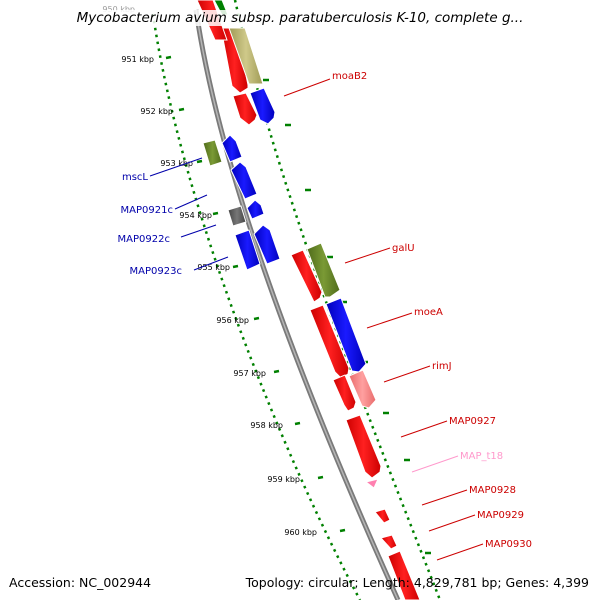 The height and width of the screenshot is (600, 600). Describe the element at coordinates (403, 248) in the screenshot. I see `gene-label-galU: galU` at that location.